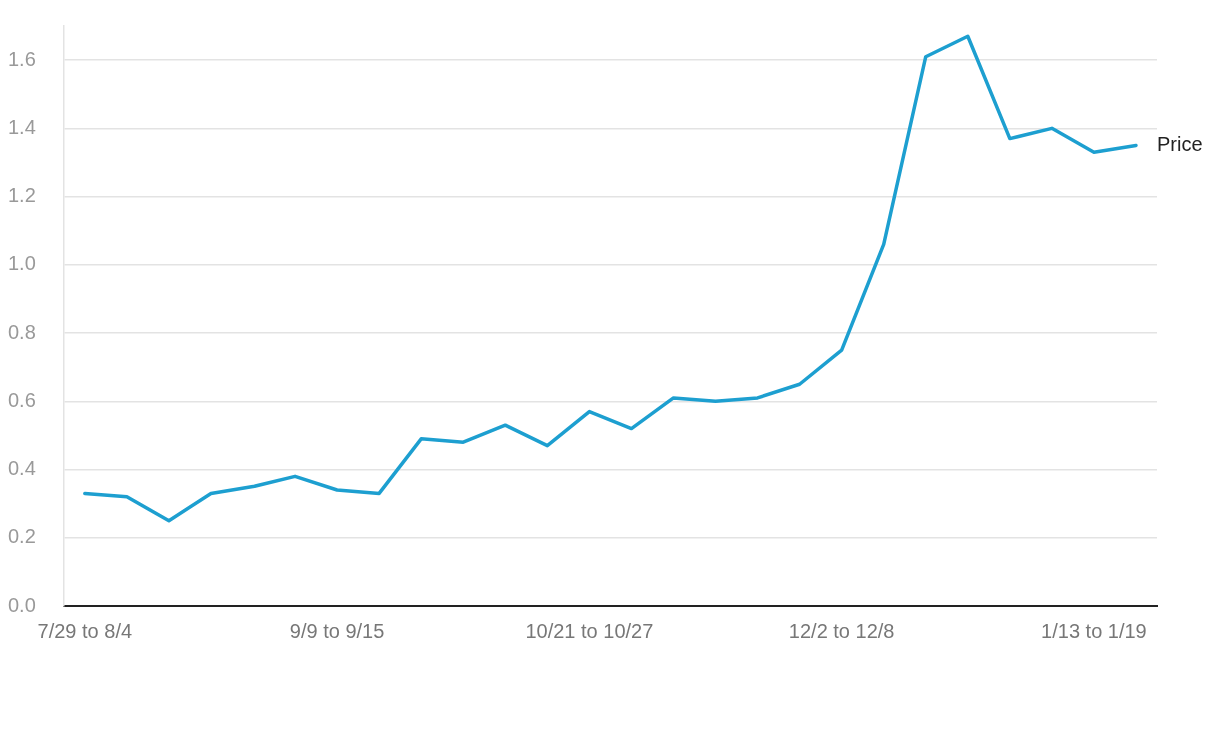 The width and height of the screenshot is (1220, 738). Describe the element at coordinates (22, 58) in the screenshot. I see `y-tick-label: 1.6` at that location.